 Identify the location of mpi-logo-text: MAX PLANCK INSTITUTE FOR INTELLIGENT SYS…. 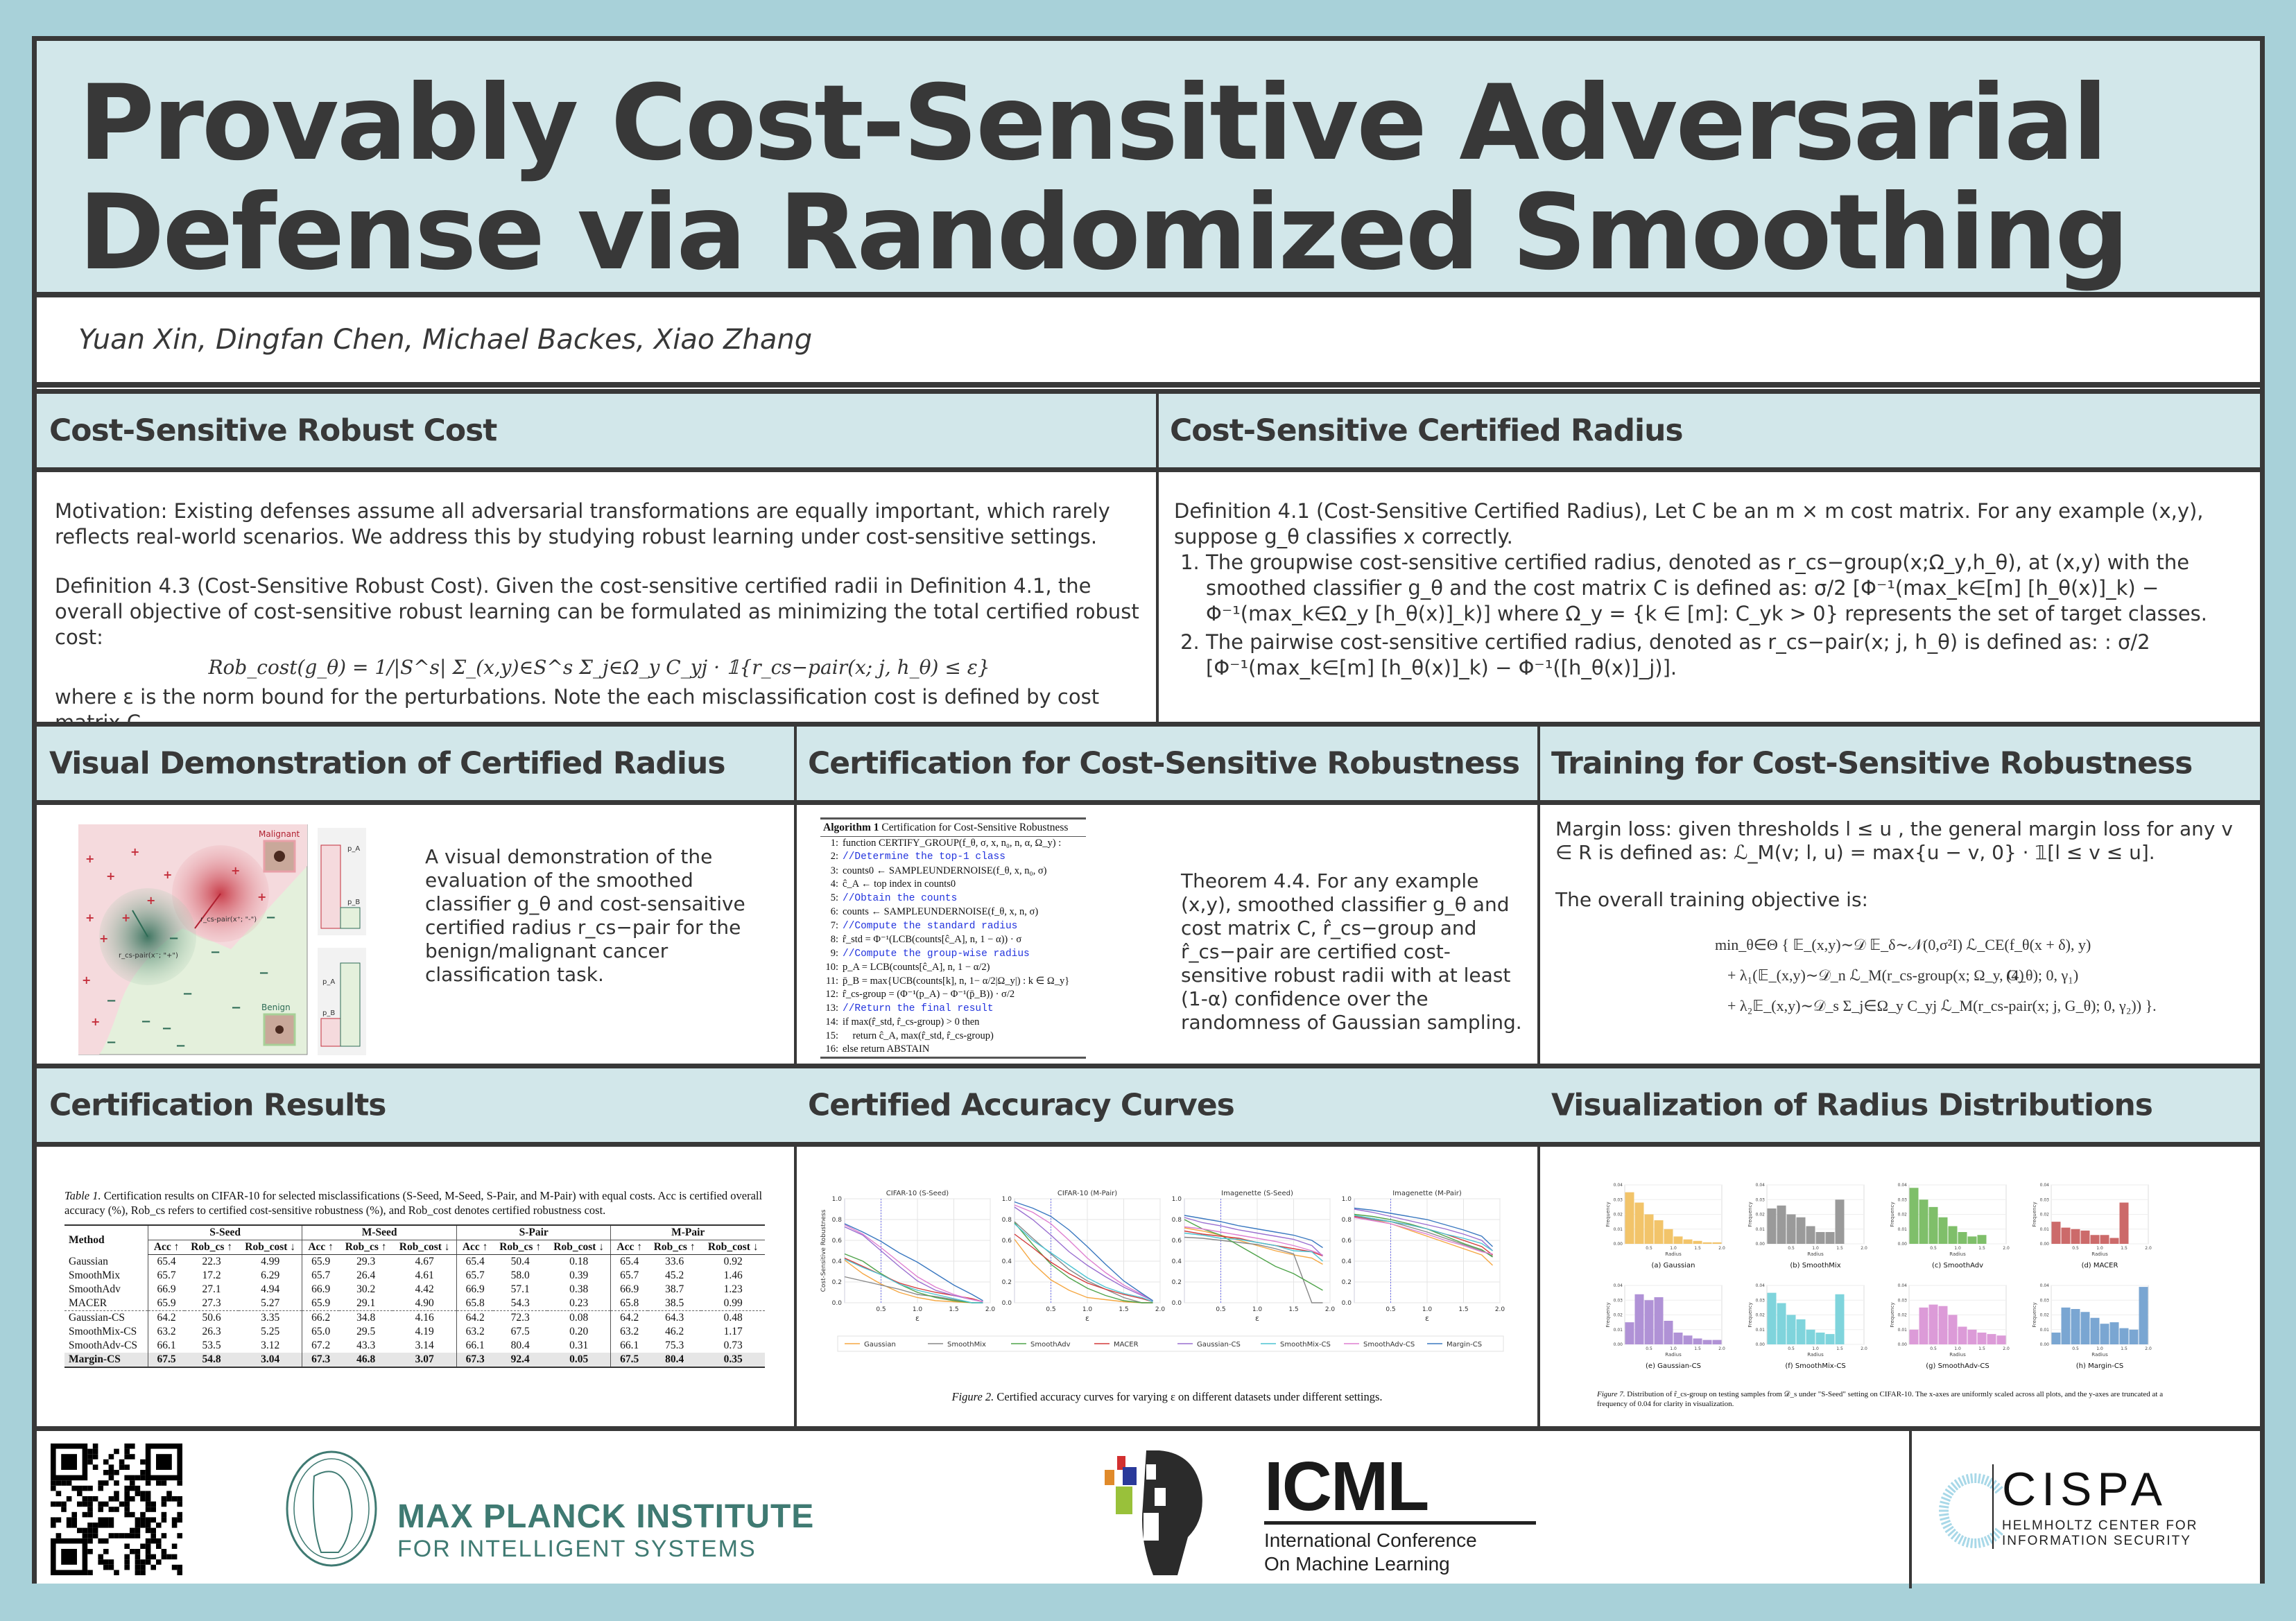
(605, 1530).